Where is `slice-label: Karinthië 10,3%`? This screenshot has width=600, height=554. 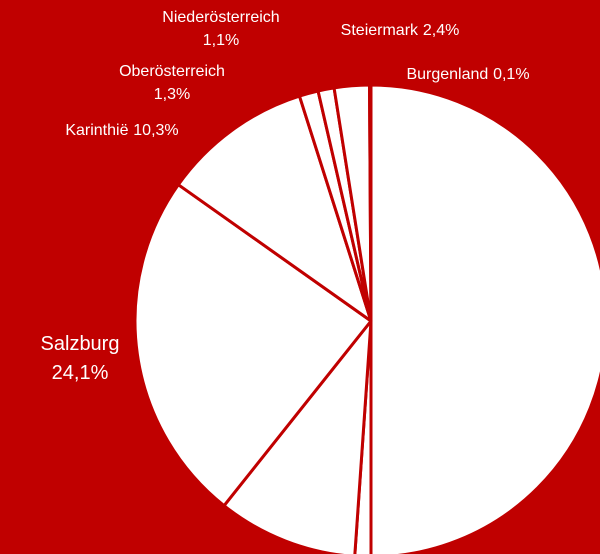 slice-label: Karinthië 10,3% is located at coordinates (121, 130).